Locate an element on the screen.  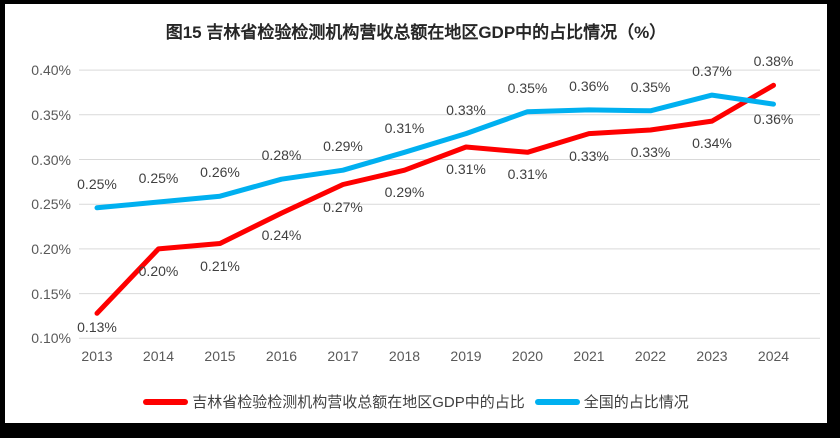
data-label: 0.13% is located at coordinates (97, 327).